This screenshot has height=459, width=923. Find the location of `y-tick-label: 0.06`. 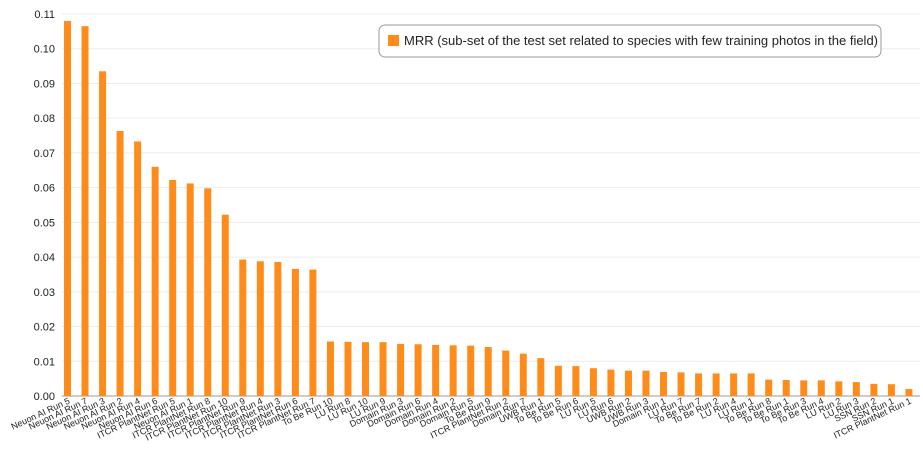

y-tick-label: 0.06 is located at coordinates (44, 189).